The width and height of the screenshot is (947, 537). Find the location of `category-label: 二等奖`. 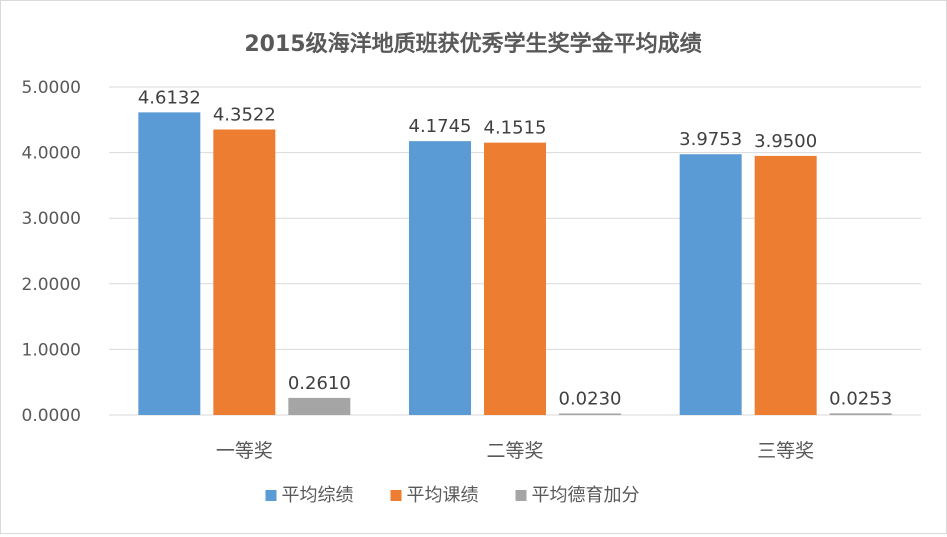

category-label: 二等奖 is located at coordinates (514, 451).